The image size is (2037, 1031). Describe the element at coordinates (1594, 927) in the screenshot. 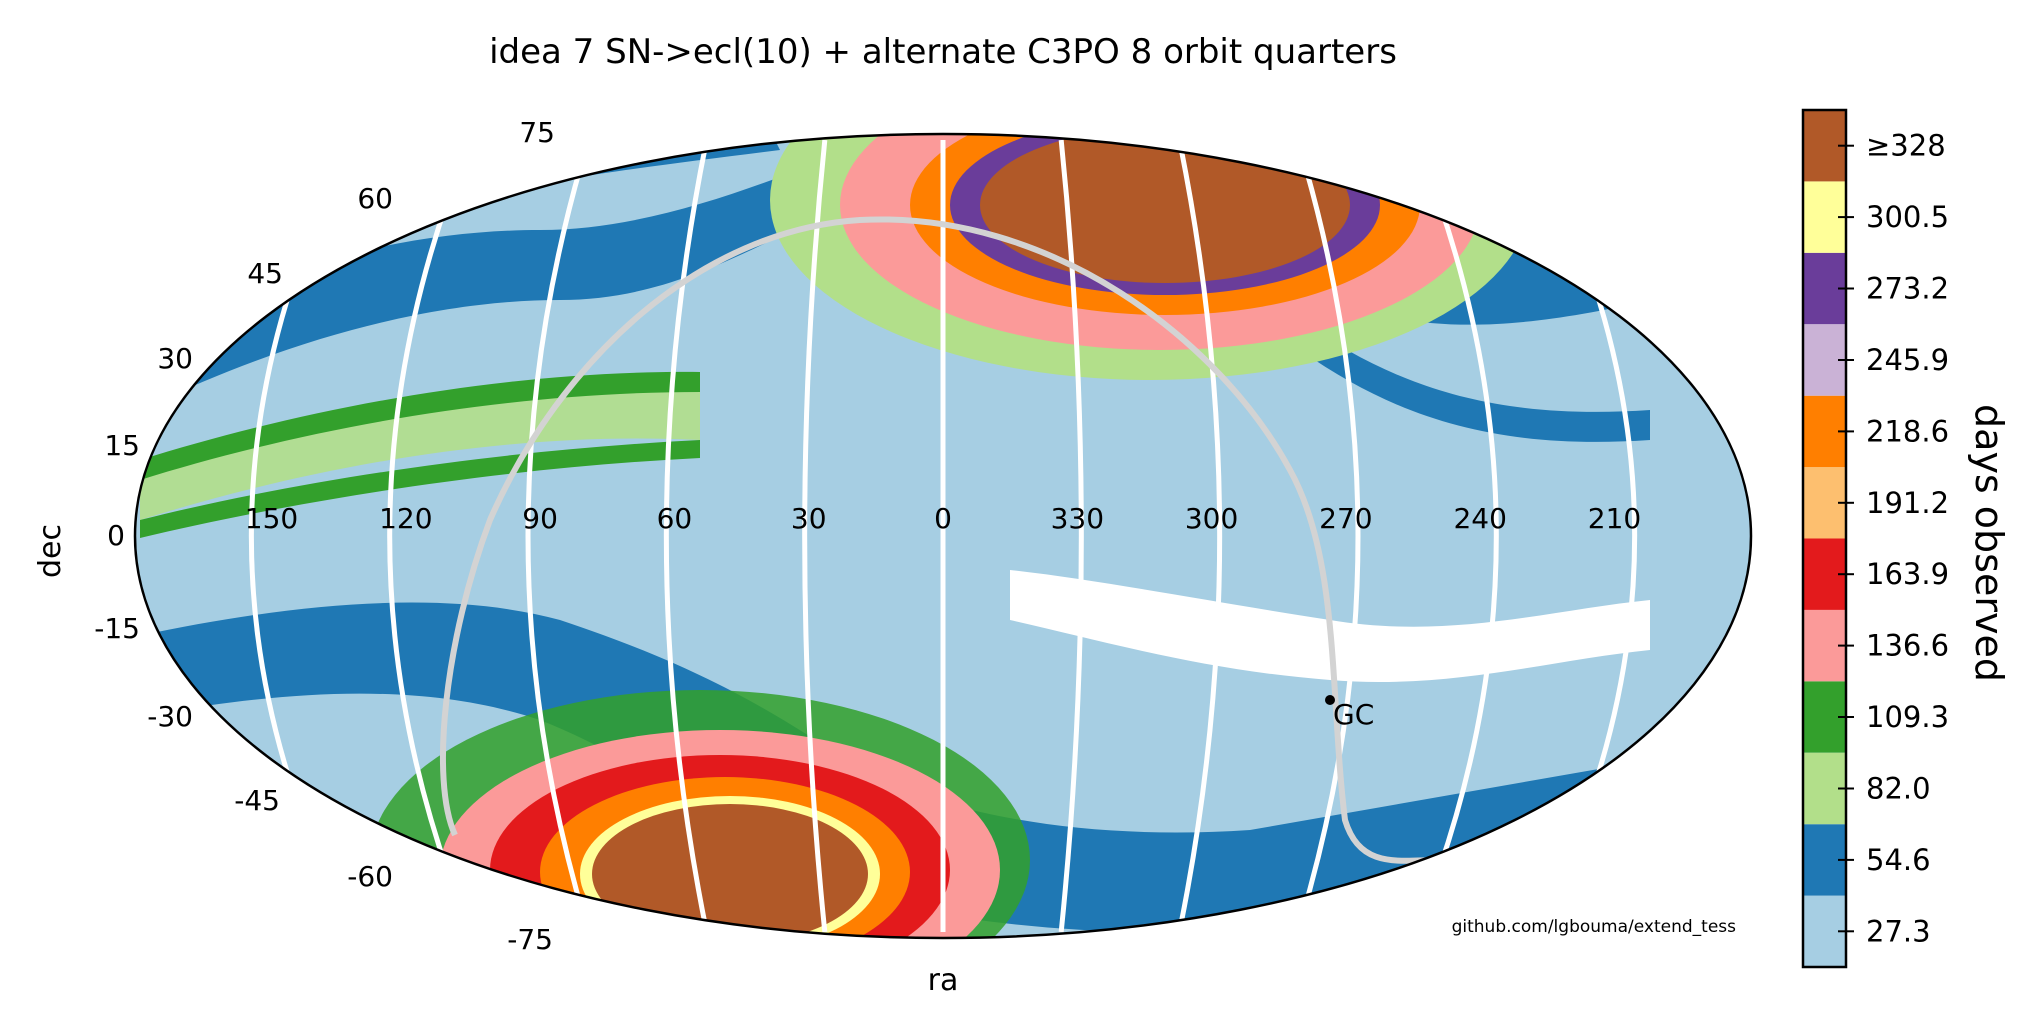

I see `credit-text: github.com/lgbouma/extend_tess` at that location.